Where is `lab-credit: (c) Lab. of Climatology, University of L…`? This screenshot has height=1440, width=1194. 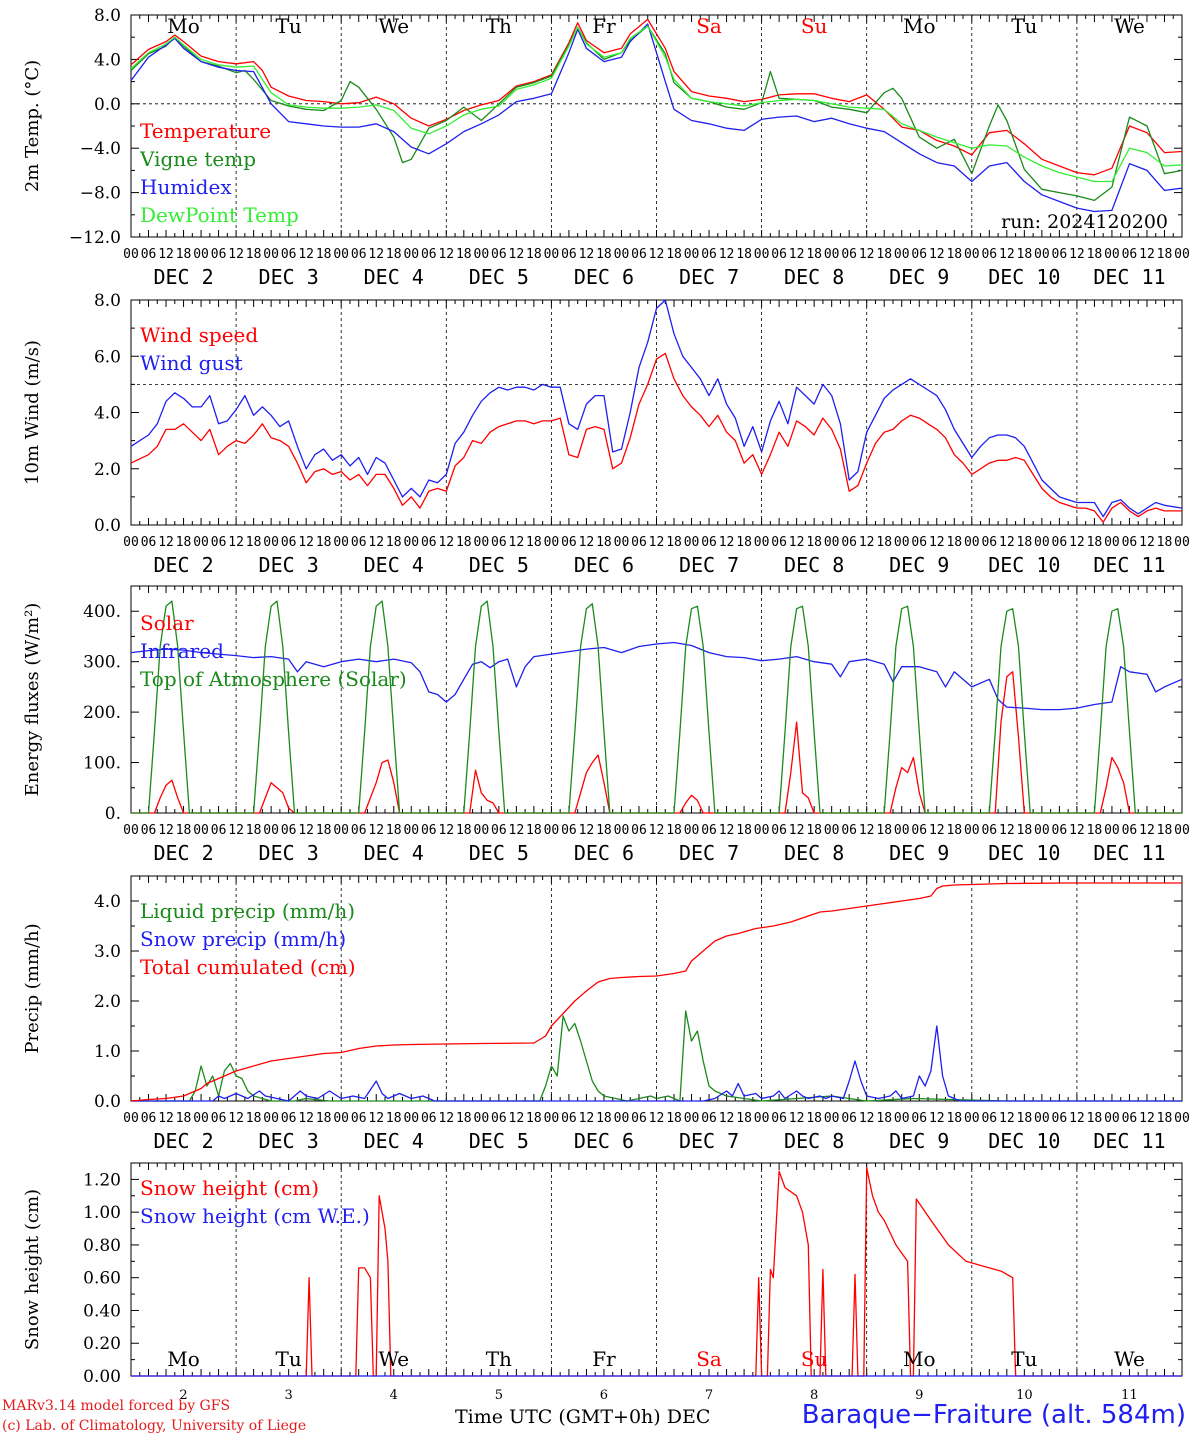
lab-credit: (c) Lab. of Climatology, University of L… is located at coordinates (154, 1426).